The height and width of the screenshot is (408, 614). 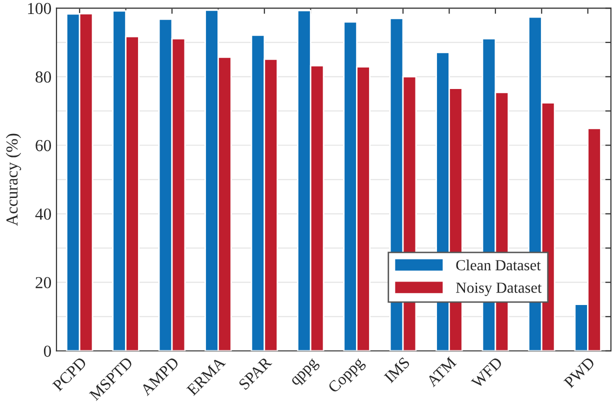 What do you see at coordinates (397, 370) in the screenshot?
I see `x-tick-label: IMS` at bounding box center [397, 370].